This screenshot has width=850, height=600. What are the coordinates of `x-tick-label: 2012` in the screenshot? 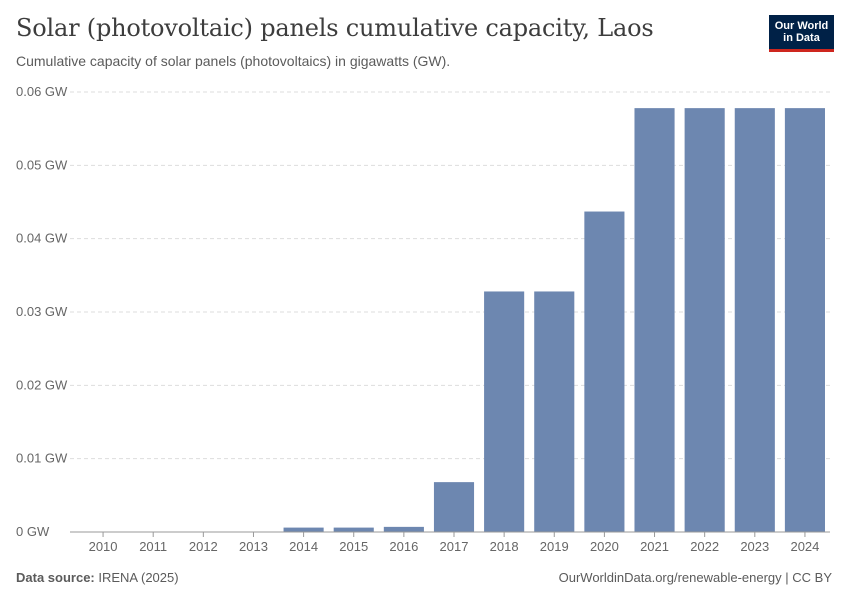 It's located at (203, 546).